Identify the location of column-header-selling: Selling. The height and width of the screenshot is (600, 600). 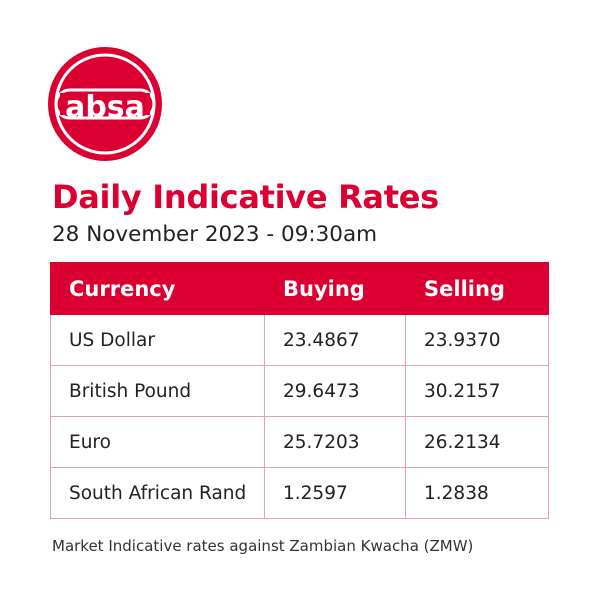
(477, 288).